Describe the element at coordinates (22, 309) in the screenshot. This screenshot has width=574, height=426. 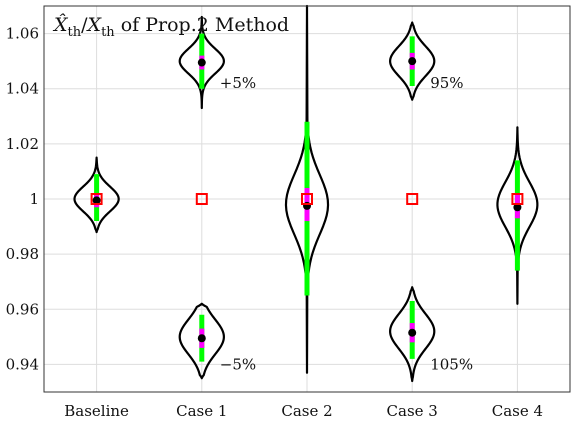
I see `y-tick-label: 0.96` at that location.